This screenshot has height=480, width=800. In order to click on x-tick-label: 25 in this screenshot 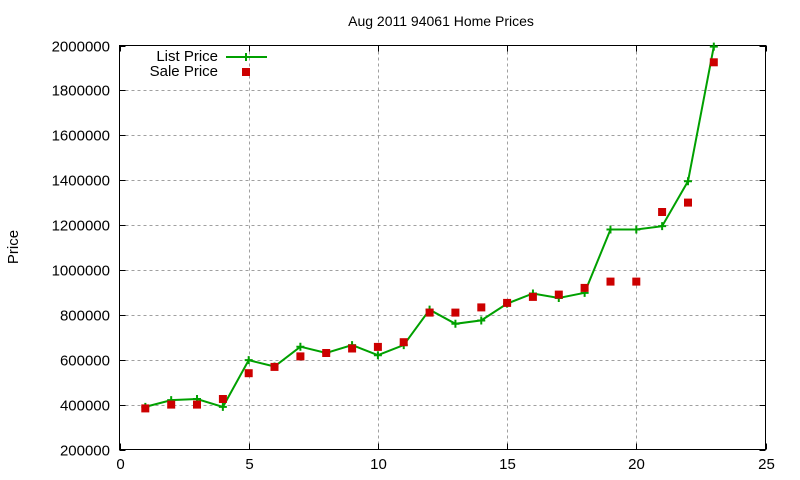, I will do `click(766, 464)`.